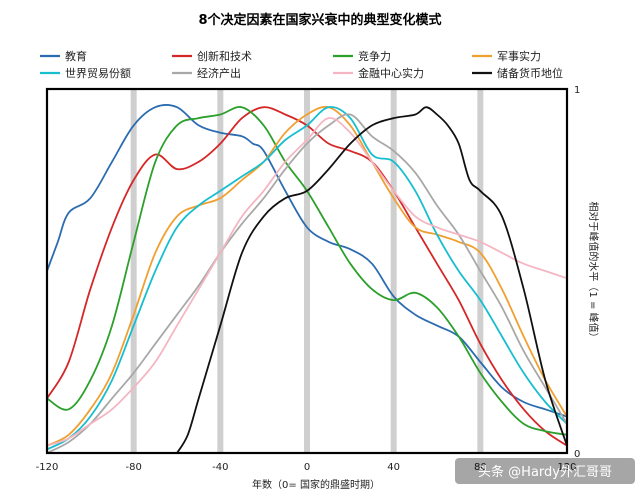 The width and height of the screenshot is (640, 496). What do you see at coordinates (47, 467) in the screenshot?
I see `x-tick-label-0: -120` at bounding box center [47, 467].